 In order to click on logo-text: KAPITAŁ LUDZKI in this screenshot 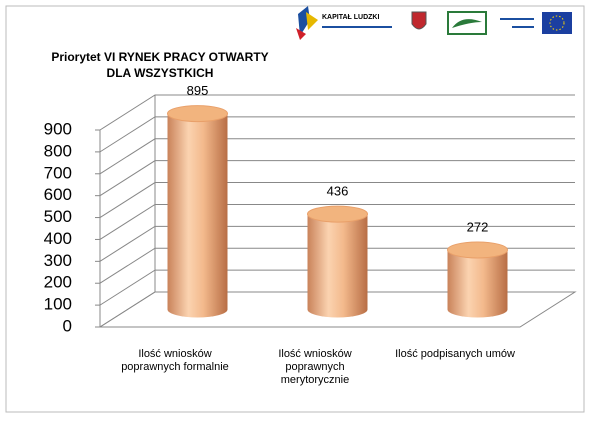, I will do `click(350, 17)`.